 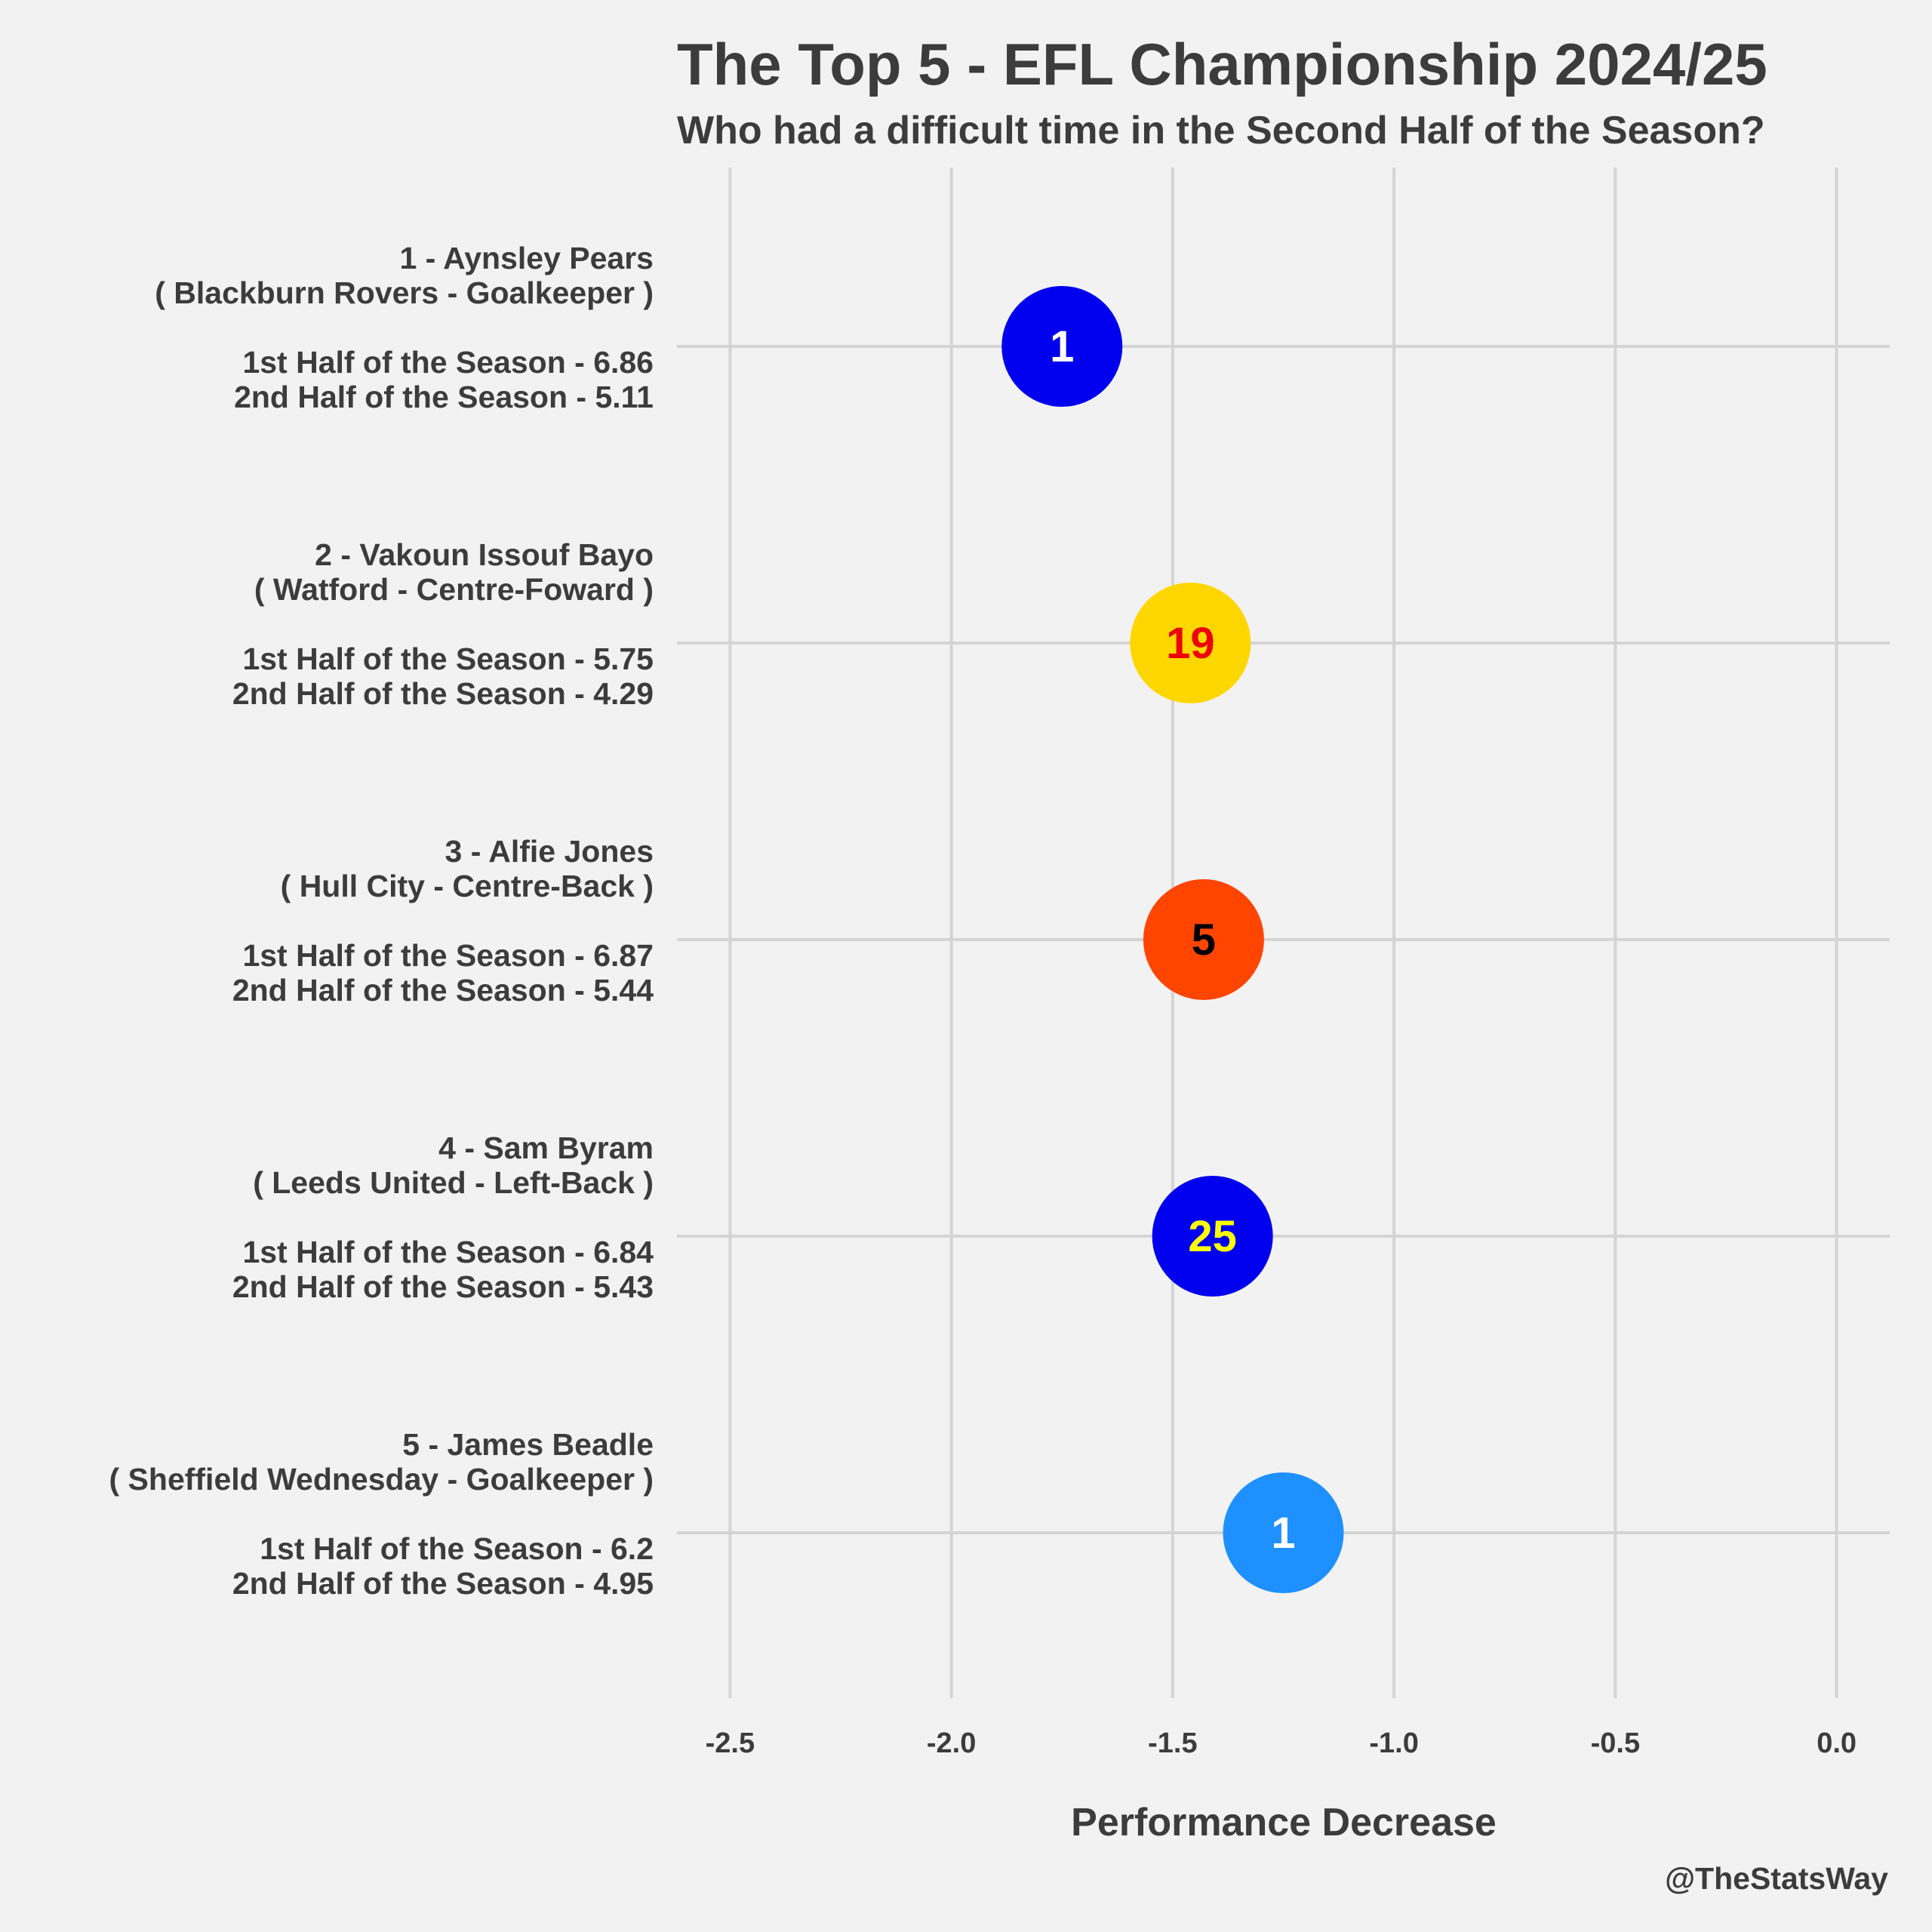 What do you see at coordinates (1393, 1743) in the screenshot?
I see `x-tick-label: -1.0` at bounding box center [1393, 1743].